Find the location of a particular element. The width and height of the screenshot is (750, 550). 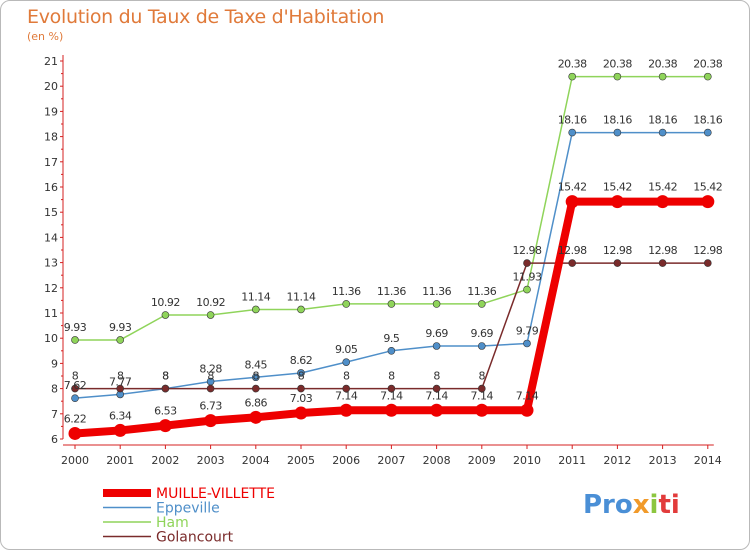

data-label: 7.62 is located at coordinates (75, 385).